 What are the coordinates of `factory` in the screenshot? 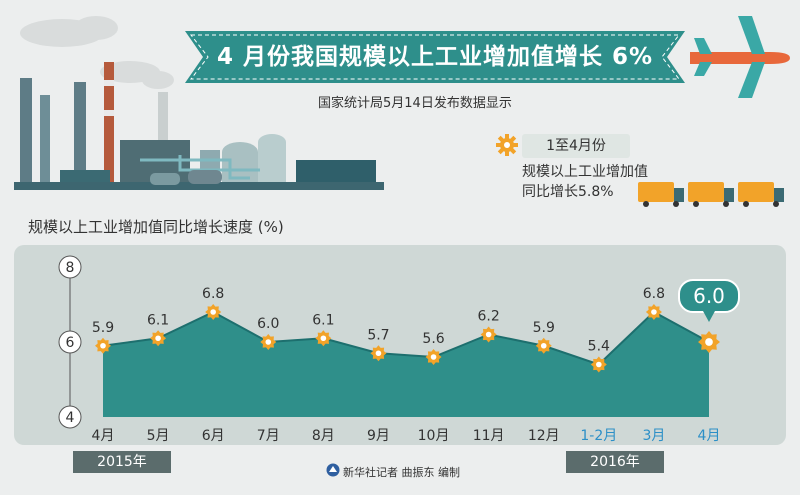 It's located at (199, 126).